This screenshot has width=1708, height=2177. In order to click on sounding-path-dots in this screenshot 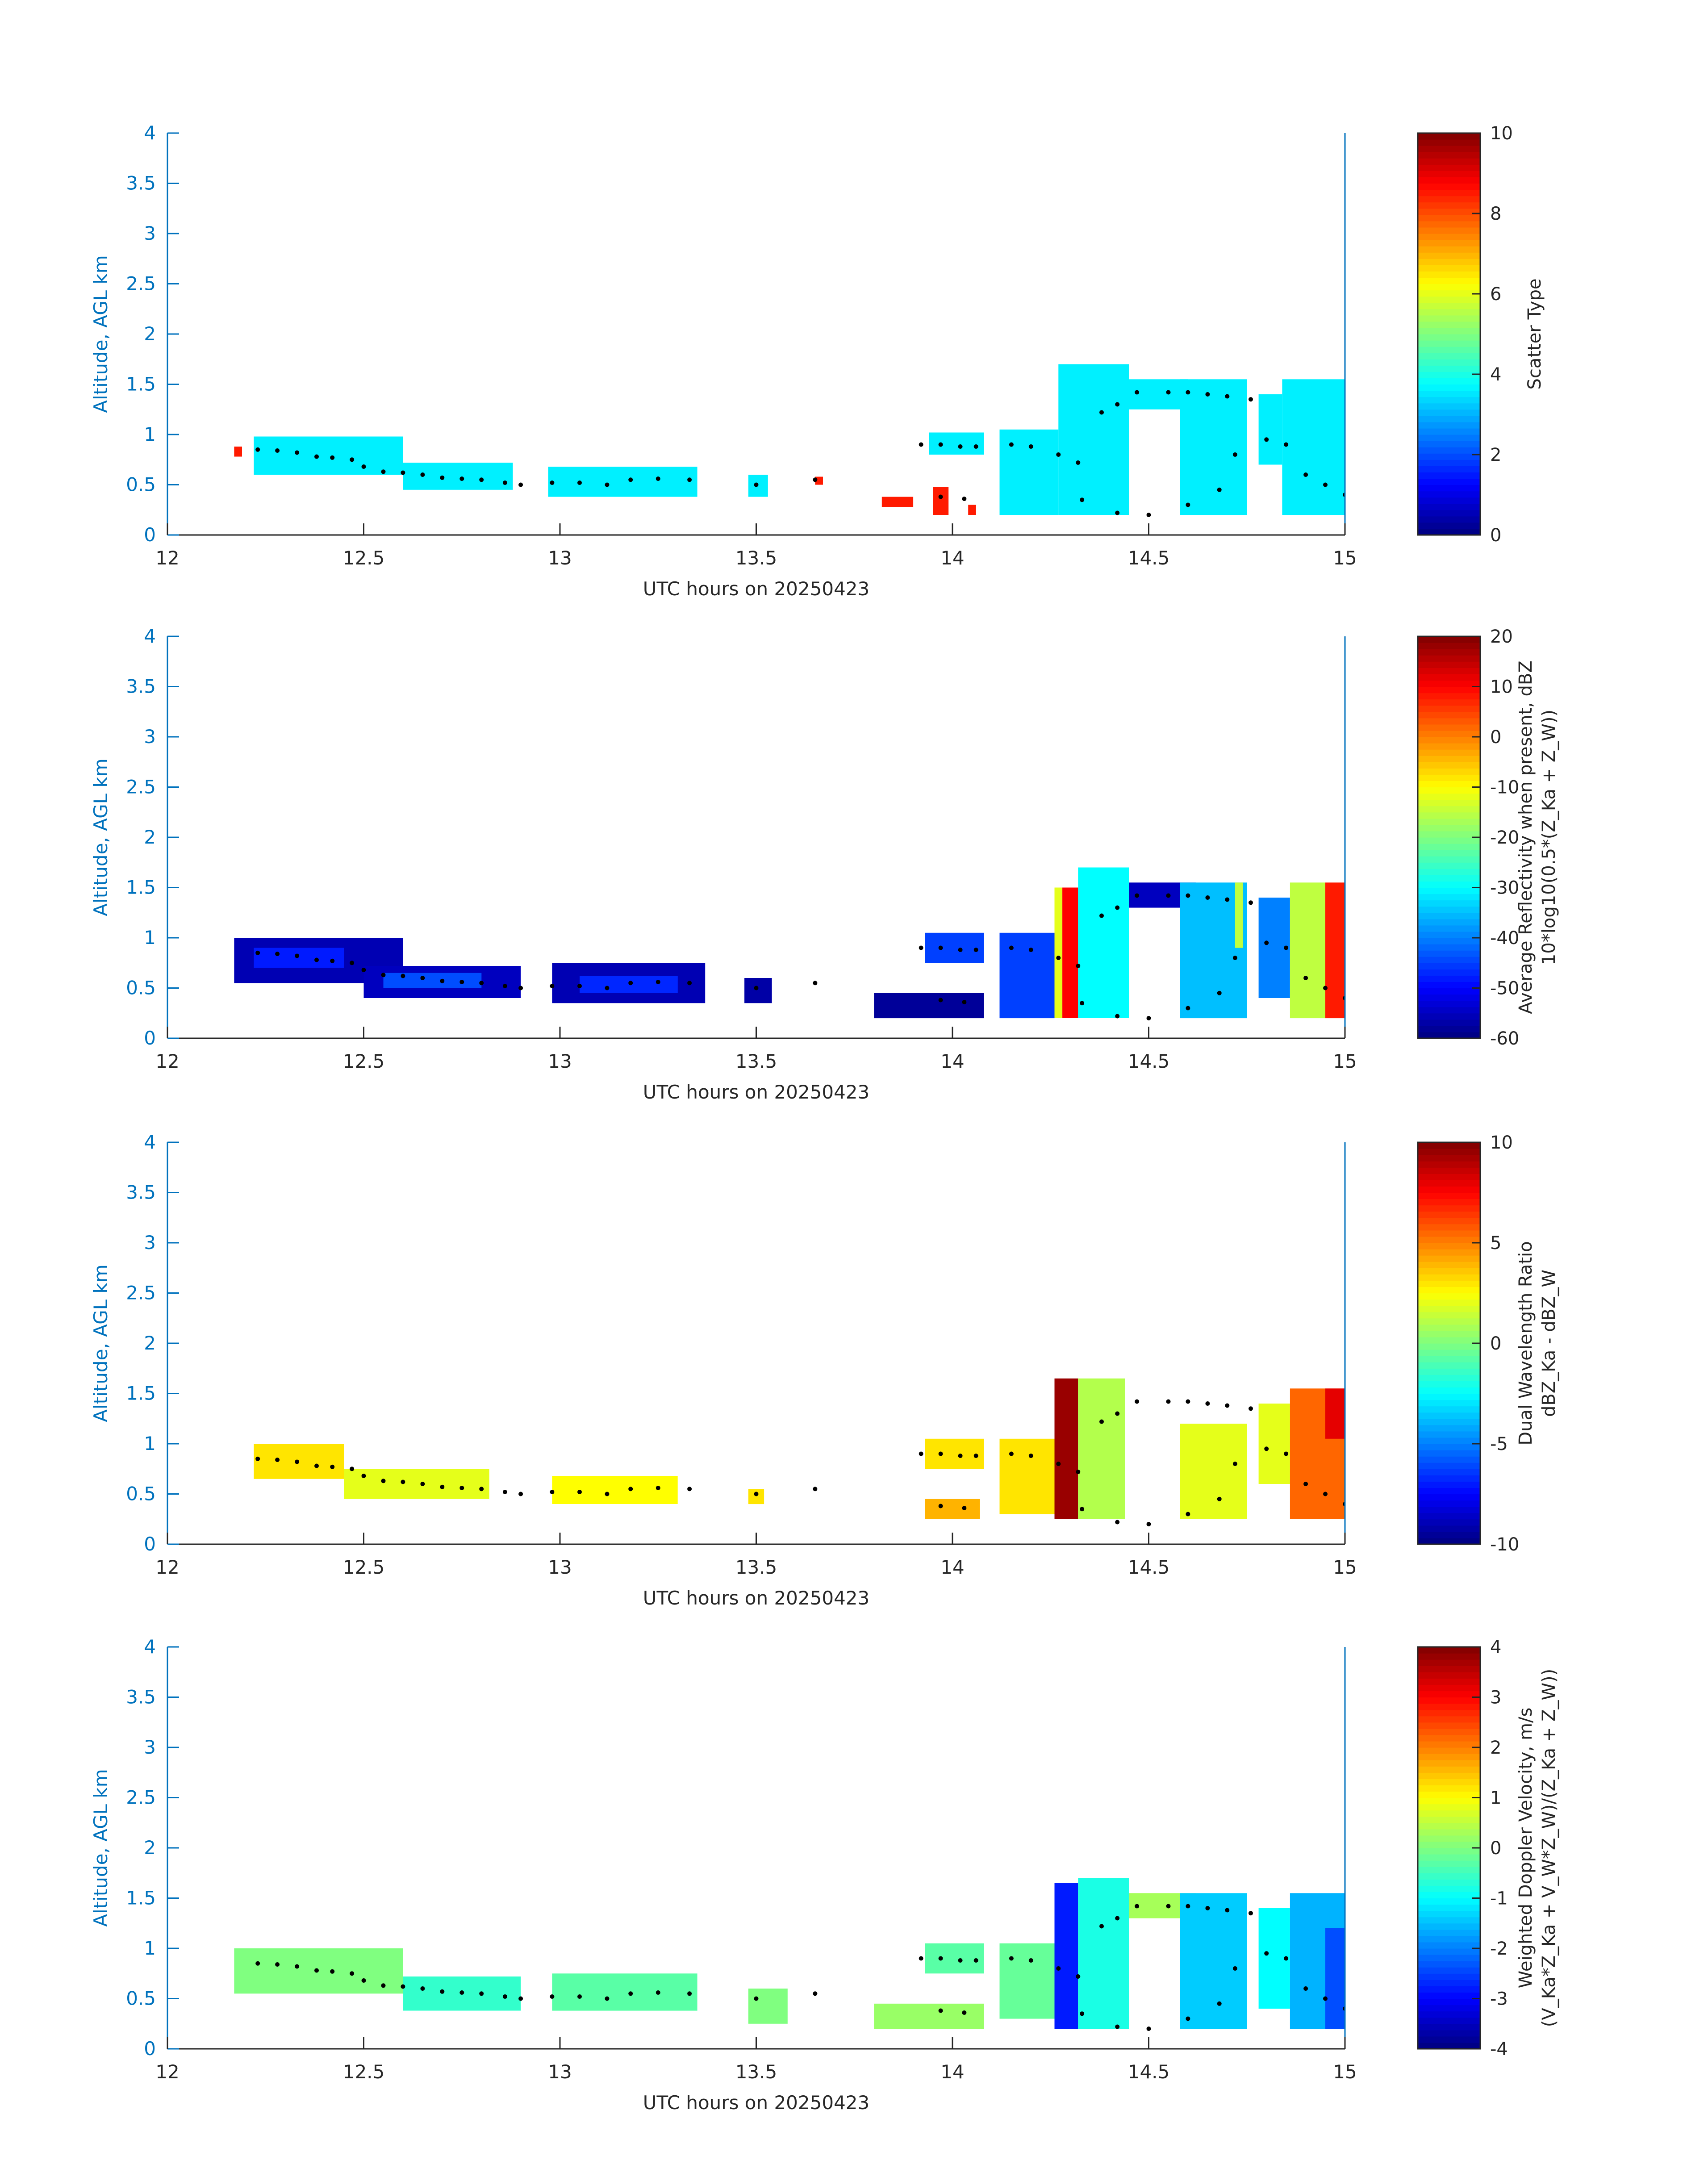, I will do `click(800, 453)`.